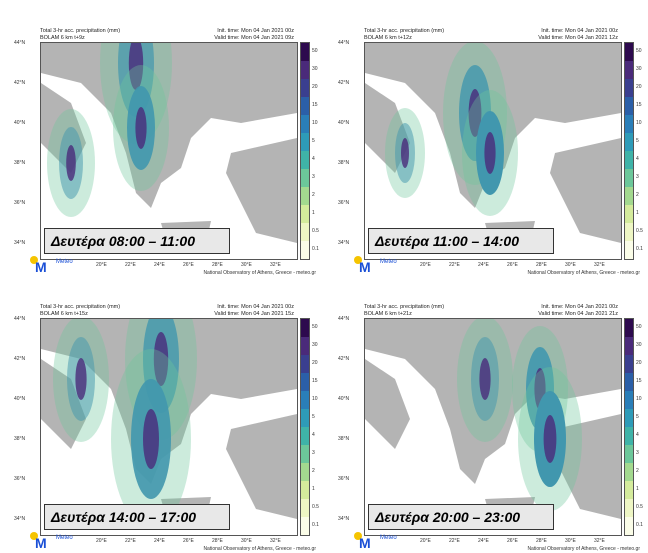 The width and height of the screenshot is (648, 553). What do you see at coordinates (315, 51) in the screenshot?
I see `colorbar-label: 50` at bounding box center [315, 51].